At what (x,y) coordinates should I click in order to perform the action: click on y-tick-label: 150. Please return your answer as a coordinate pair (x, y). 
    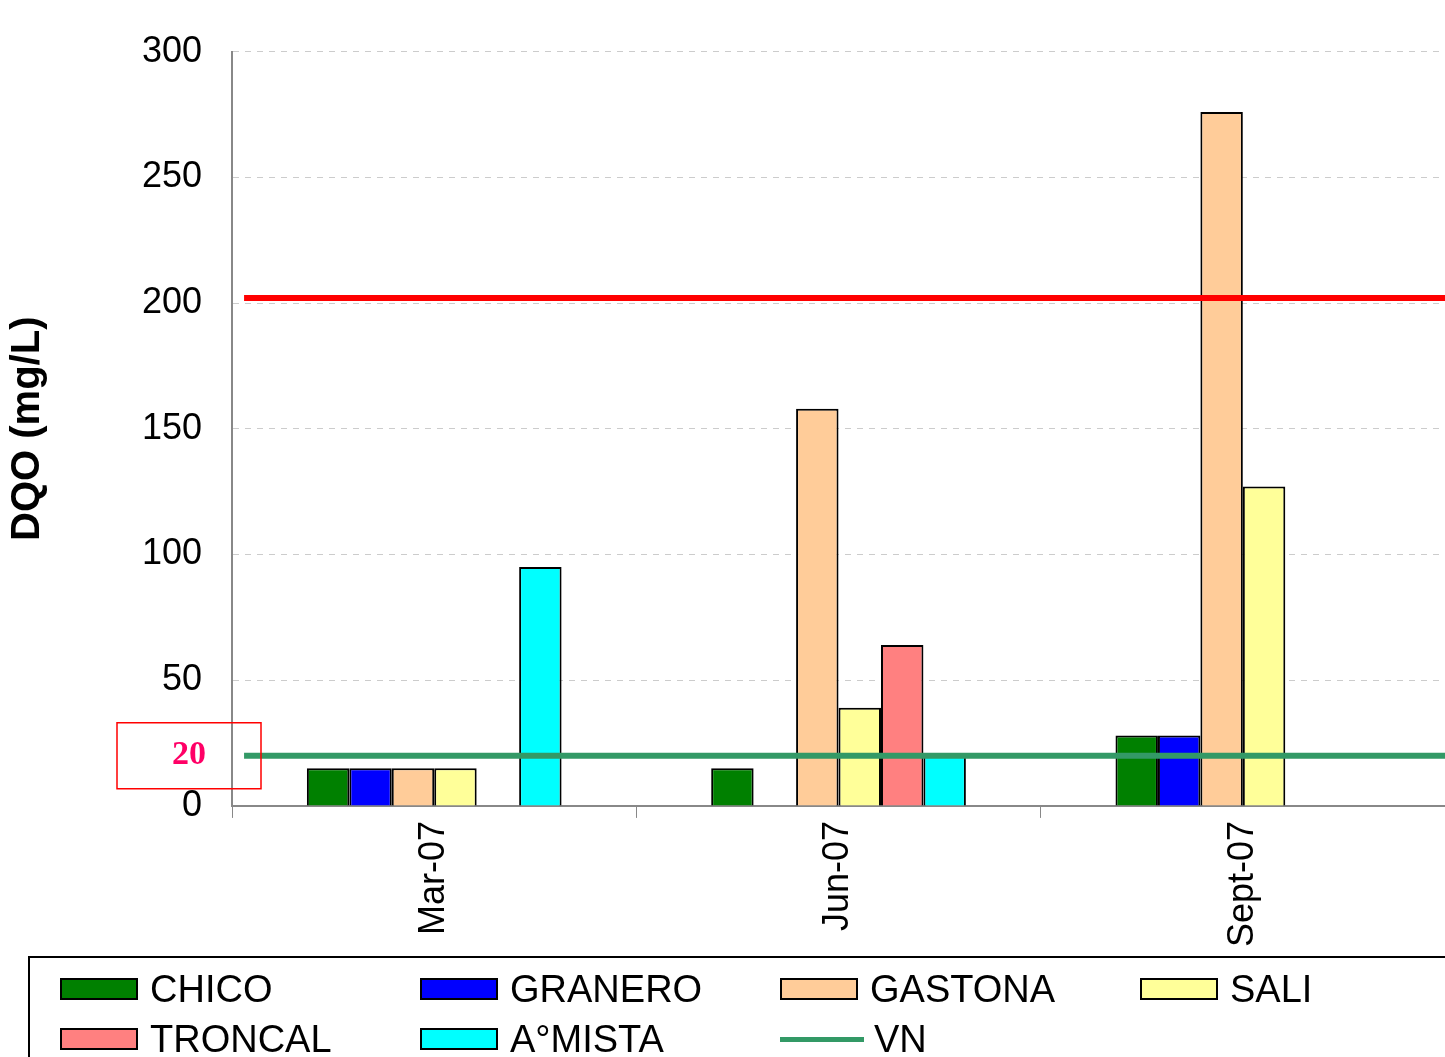
    Looking at the image, I should click on (172, 426).